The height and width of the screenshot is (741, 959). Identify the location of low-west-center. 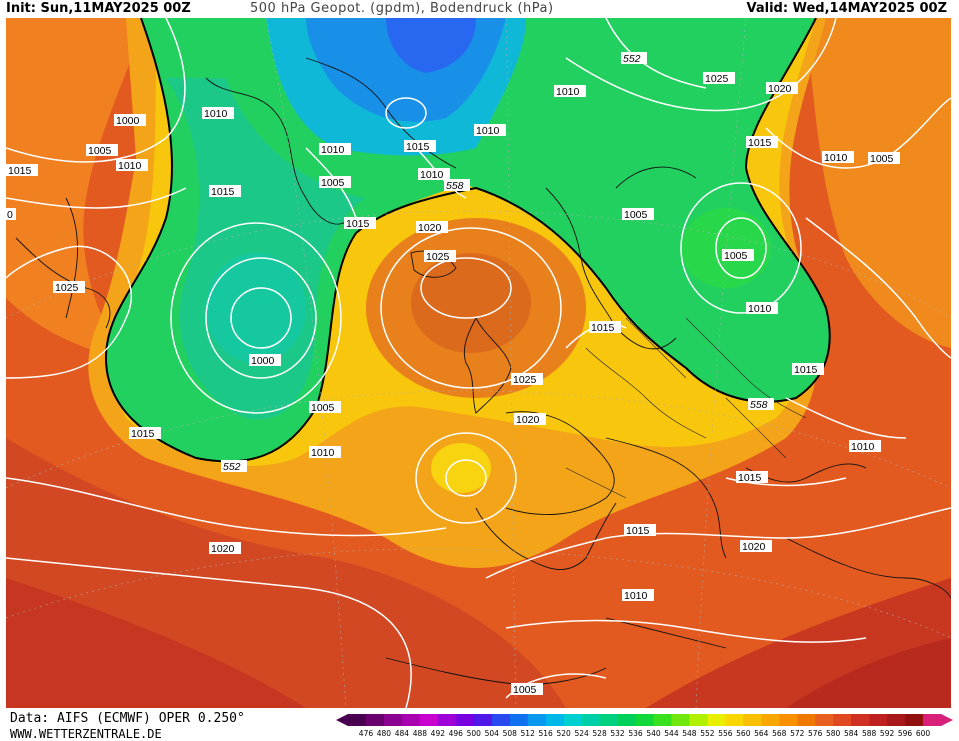
(256, 308).